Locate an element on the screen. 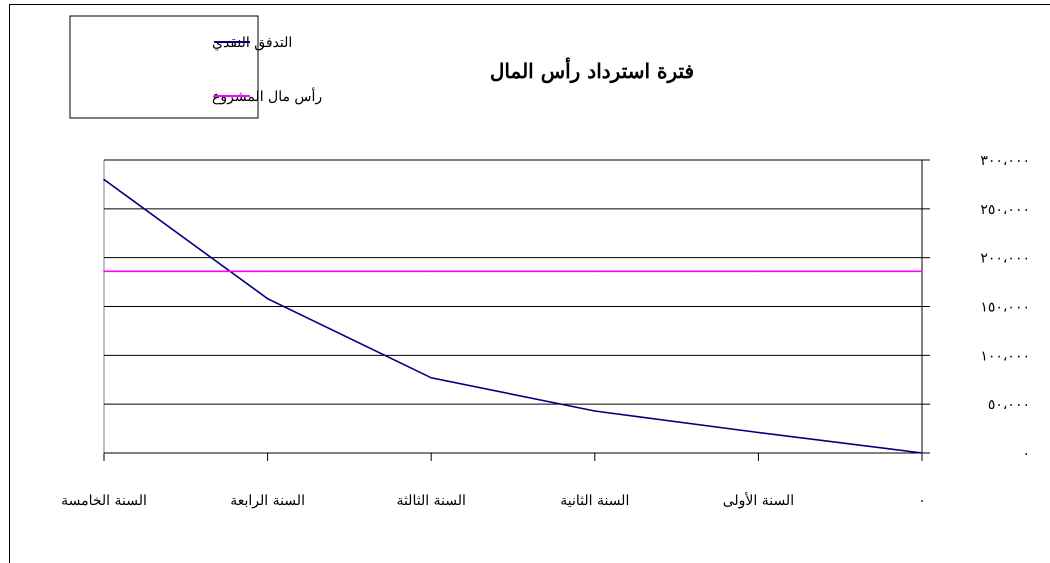  y-tick-label-2: ١٠٠،٠٠٠ is located at coordinates (1005, 356).